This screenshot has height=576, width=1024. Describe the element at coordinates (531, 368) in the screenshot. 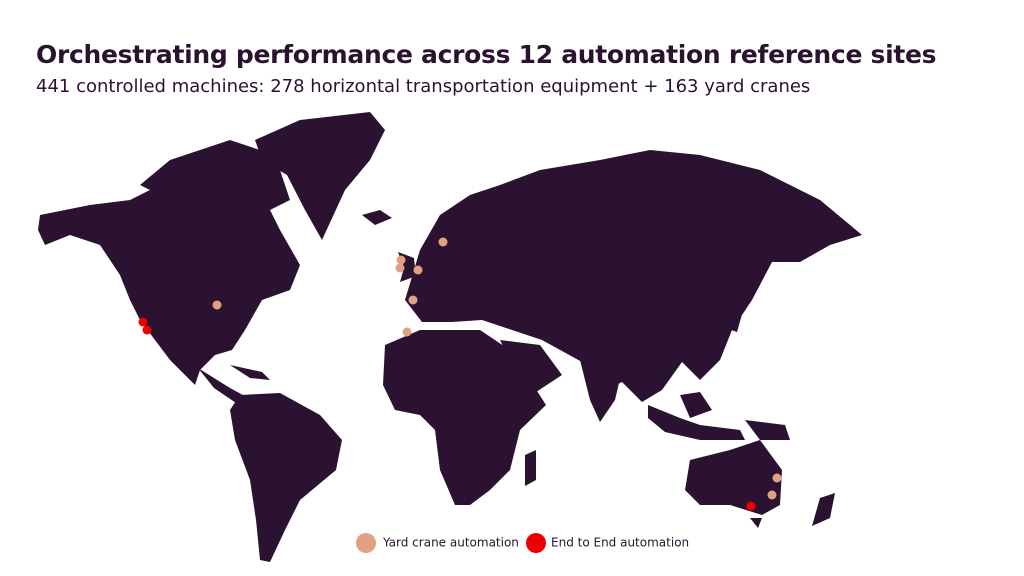

I see `arabia` at that location.